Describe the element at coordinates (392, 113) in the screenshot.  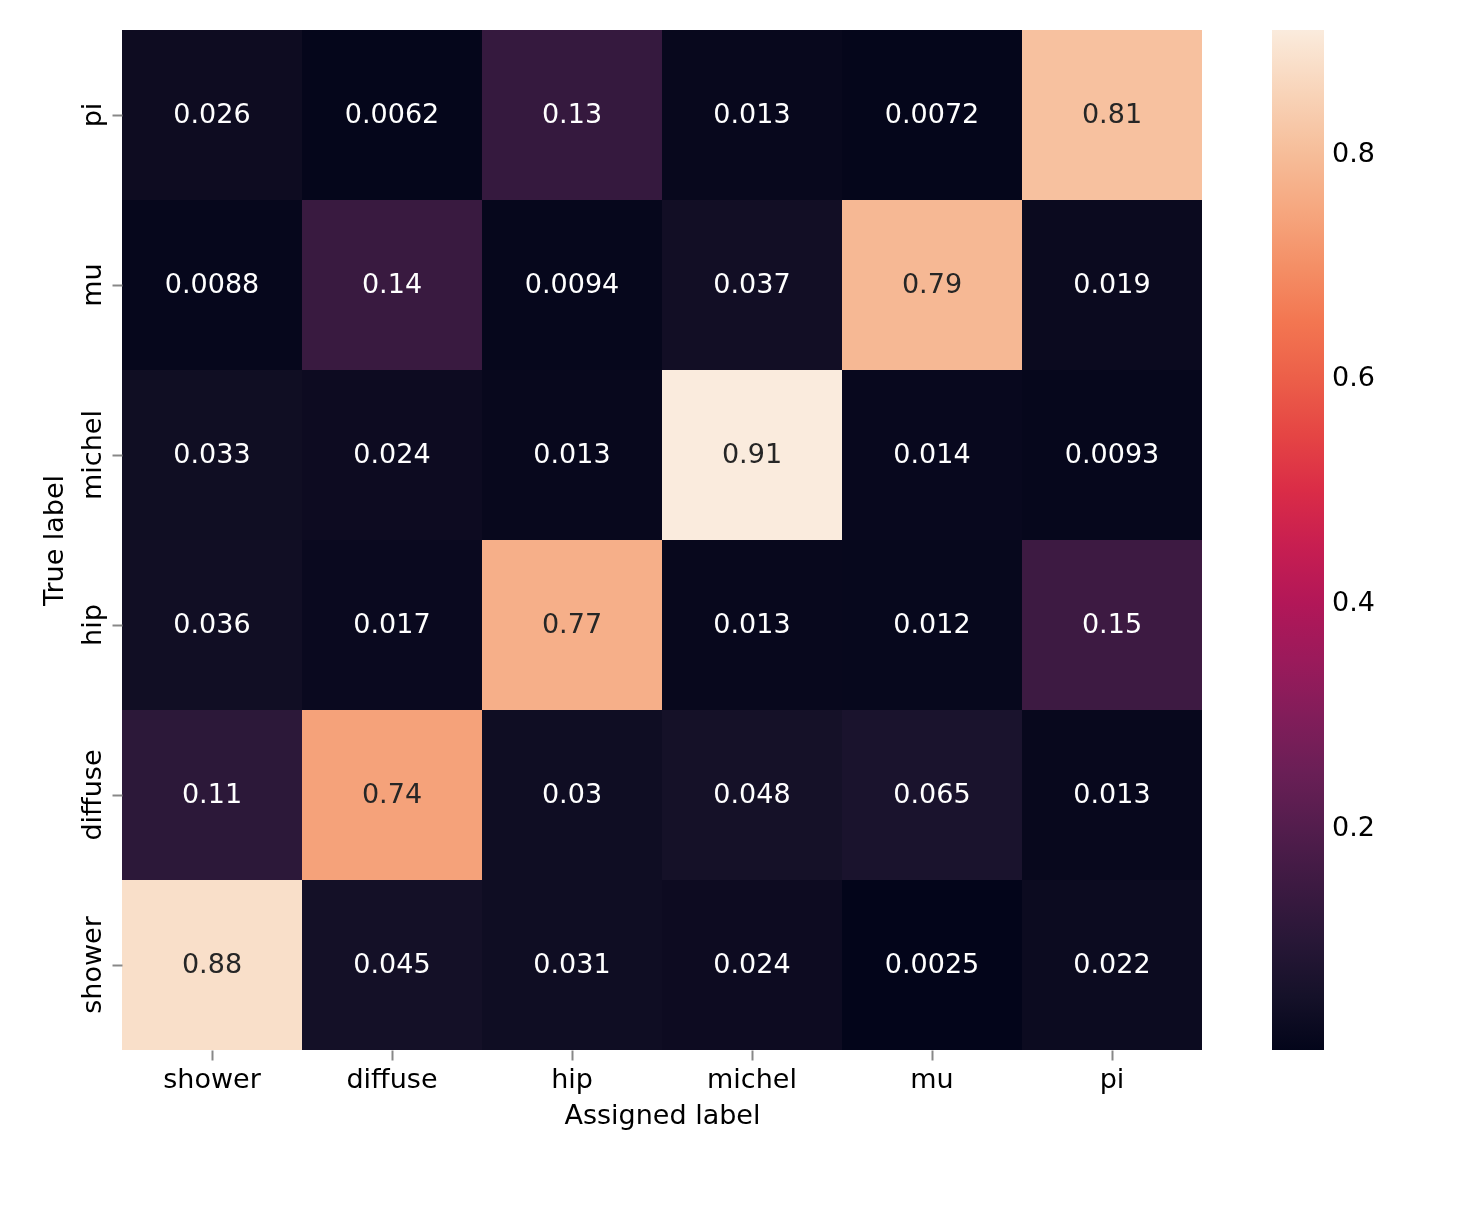
I see `data-label: 0.0062` at that location.